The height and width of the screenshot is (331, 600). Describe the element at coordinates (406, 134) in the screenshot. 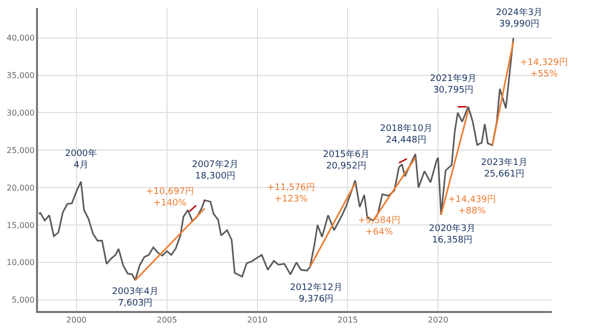

I see `annotation: 2018年10月 24,448円` at that location.